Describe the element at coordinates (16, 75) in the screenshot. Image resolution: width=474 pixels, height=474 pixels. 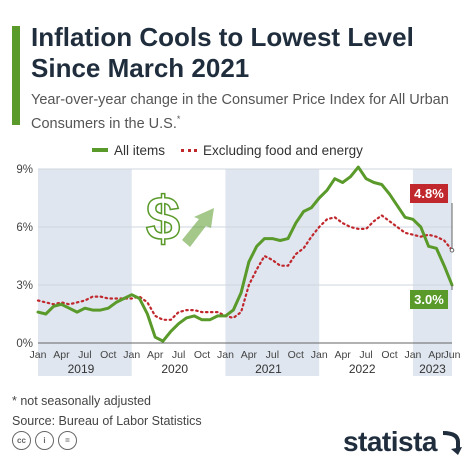
I see `title-accent-bar` at that location.